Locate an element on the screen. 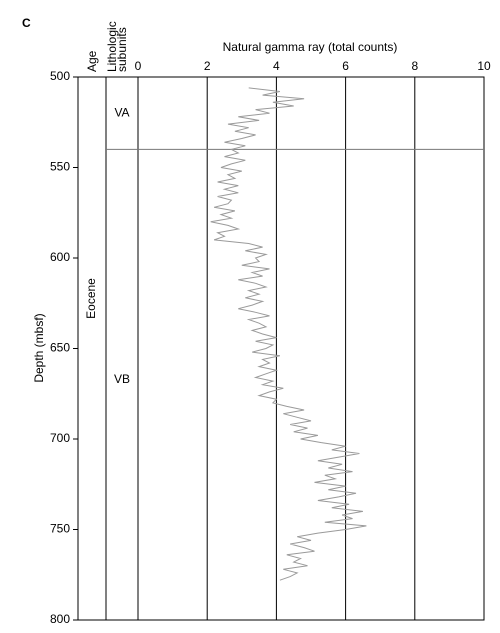 Image resolution: width=500 pixels, height=633 pixels. x-tick-label: 6 is located at coordinates (345, 66).